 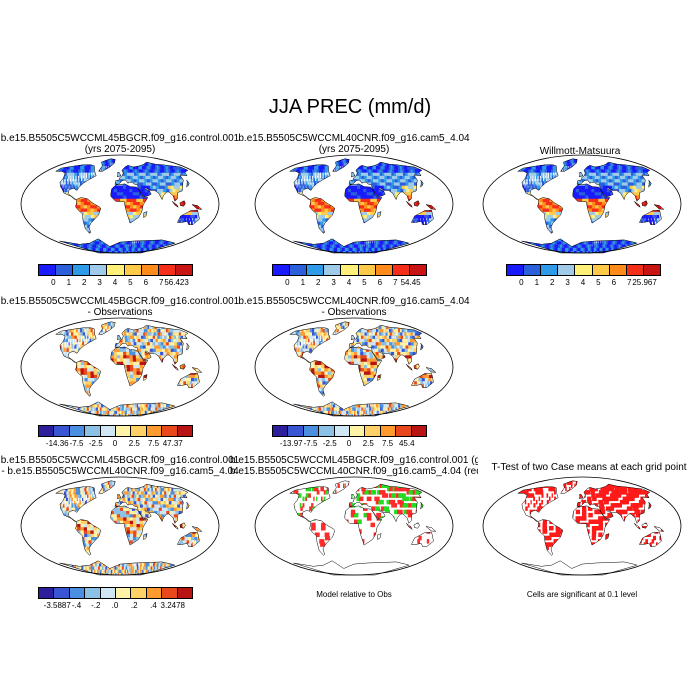 What do you see at coordinates (115, 605) in the screenshot?
I see `colorbar-tick-label: .0` at bounding box center [115, 605].